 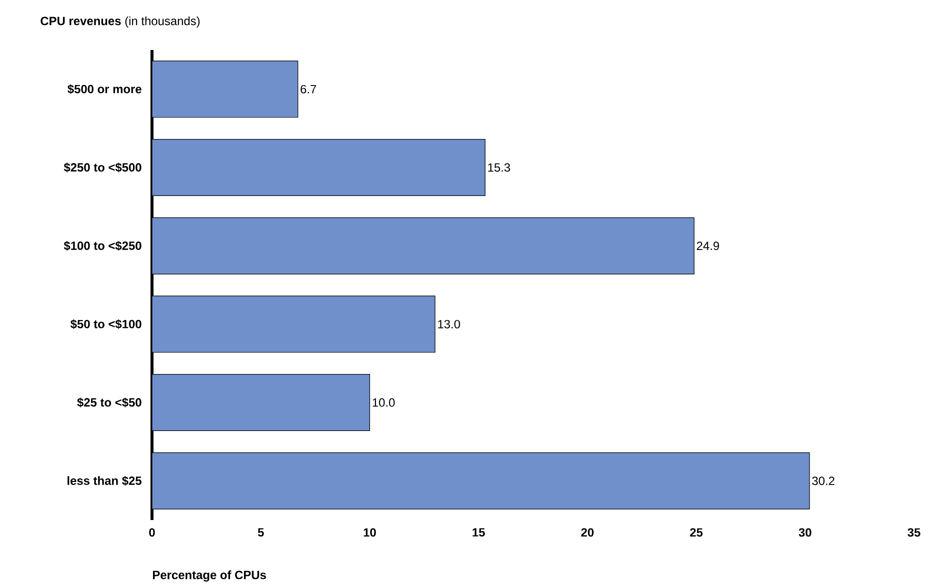 I want to click on x-tick-label: 10, so click(x=370, y=532).